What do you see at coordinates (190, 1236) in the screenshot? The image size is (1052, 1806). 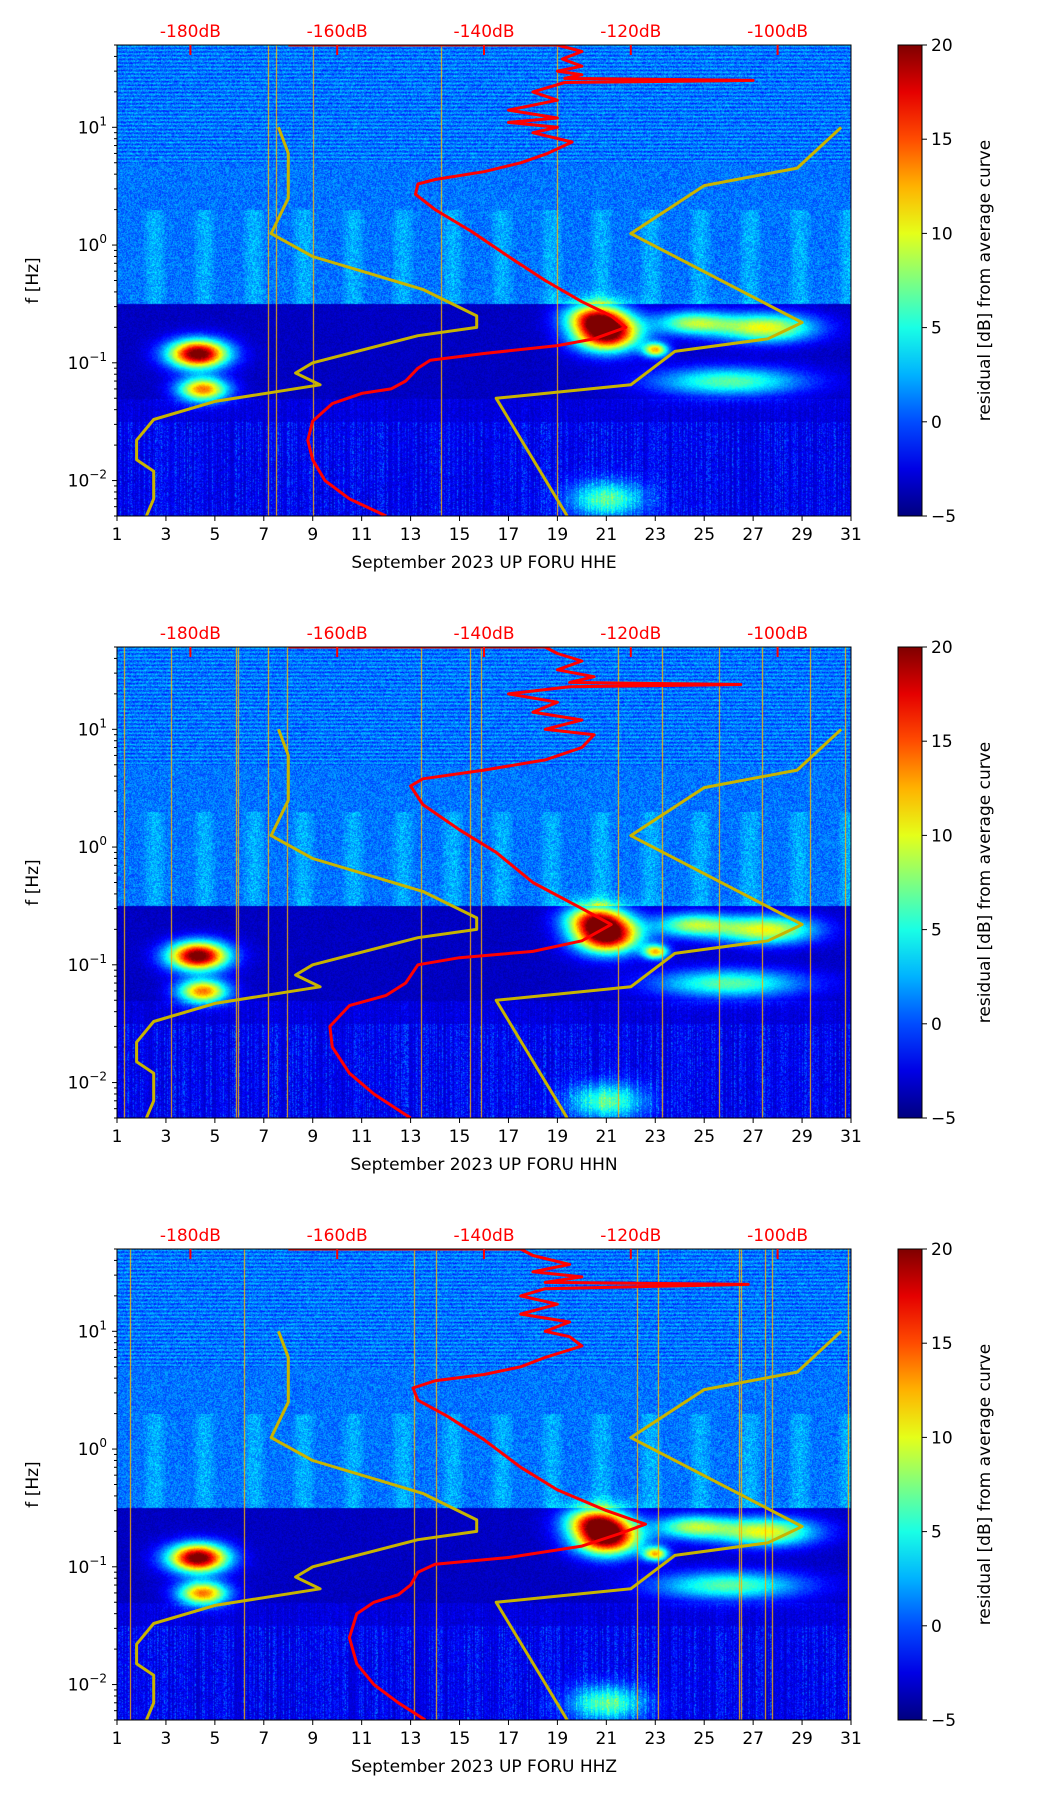 I see `top-axis-db-label: -180dB` at bounding box center [190, 1236].